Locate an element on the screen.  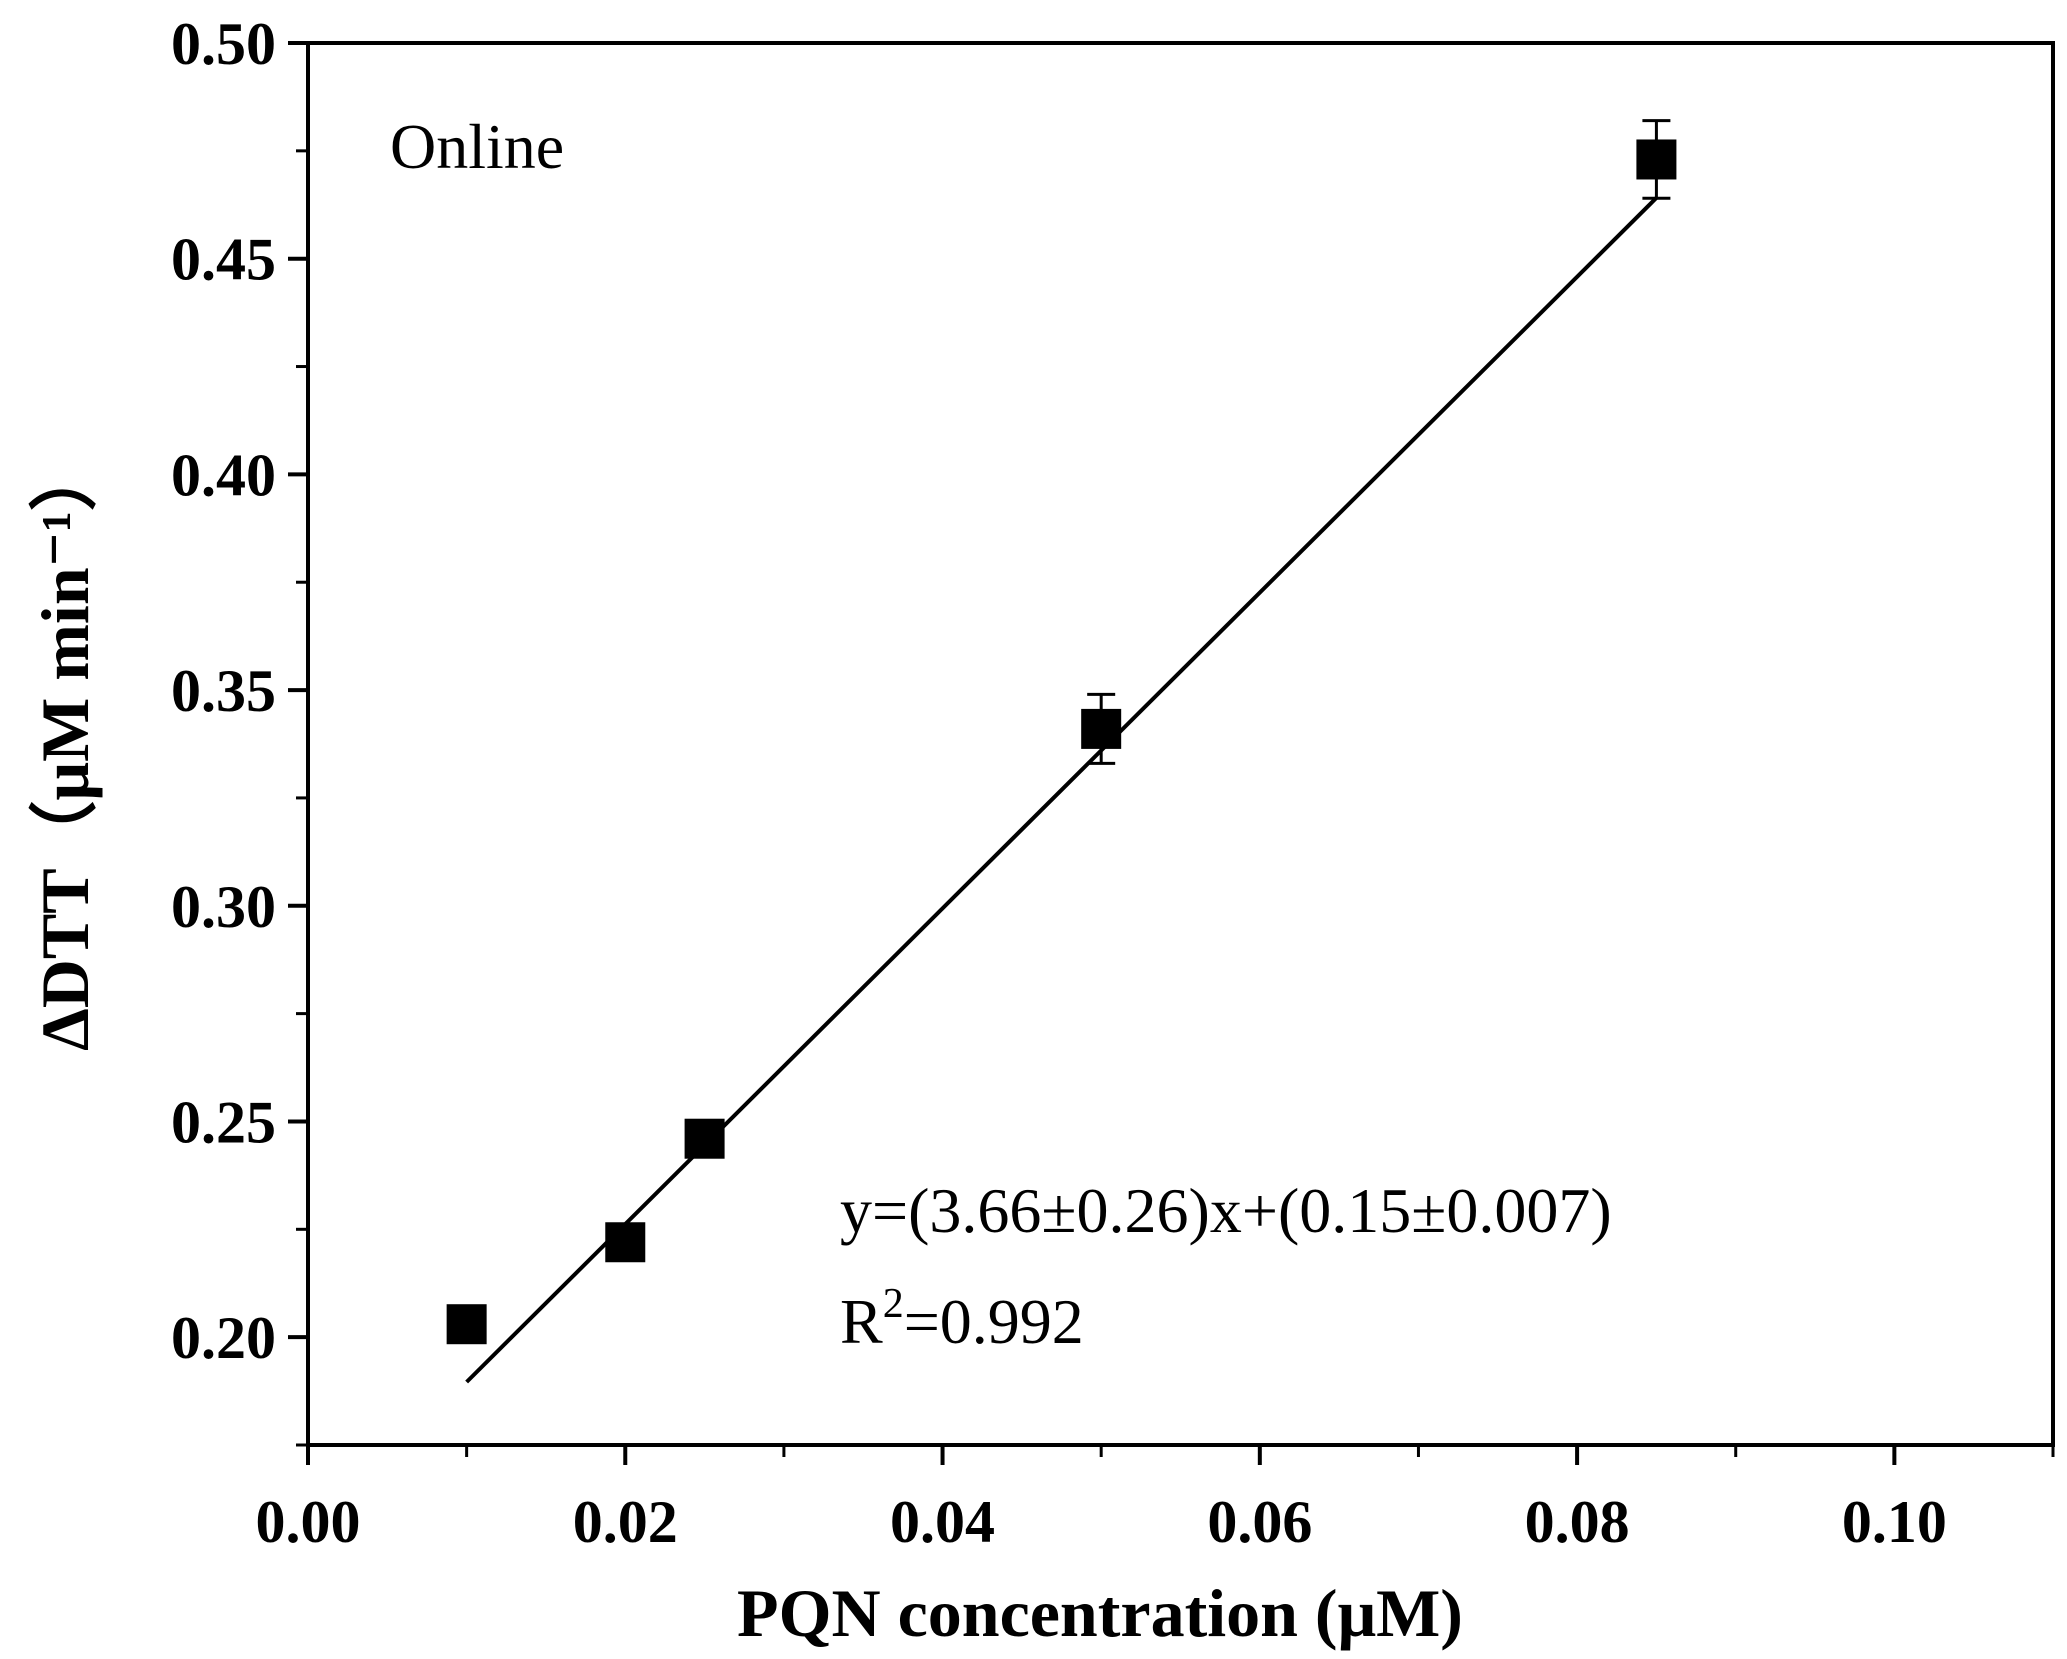
y-tick-label-4: 0.40 is located at coordinates (223, 475).